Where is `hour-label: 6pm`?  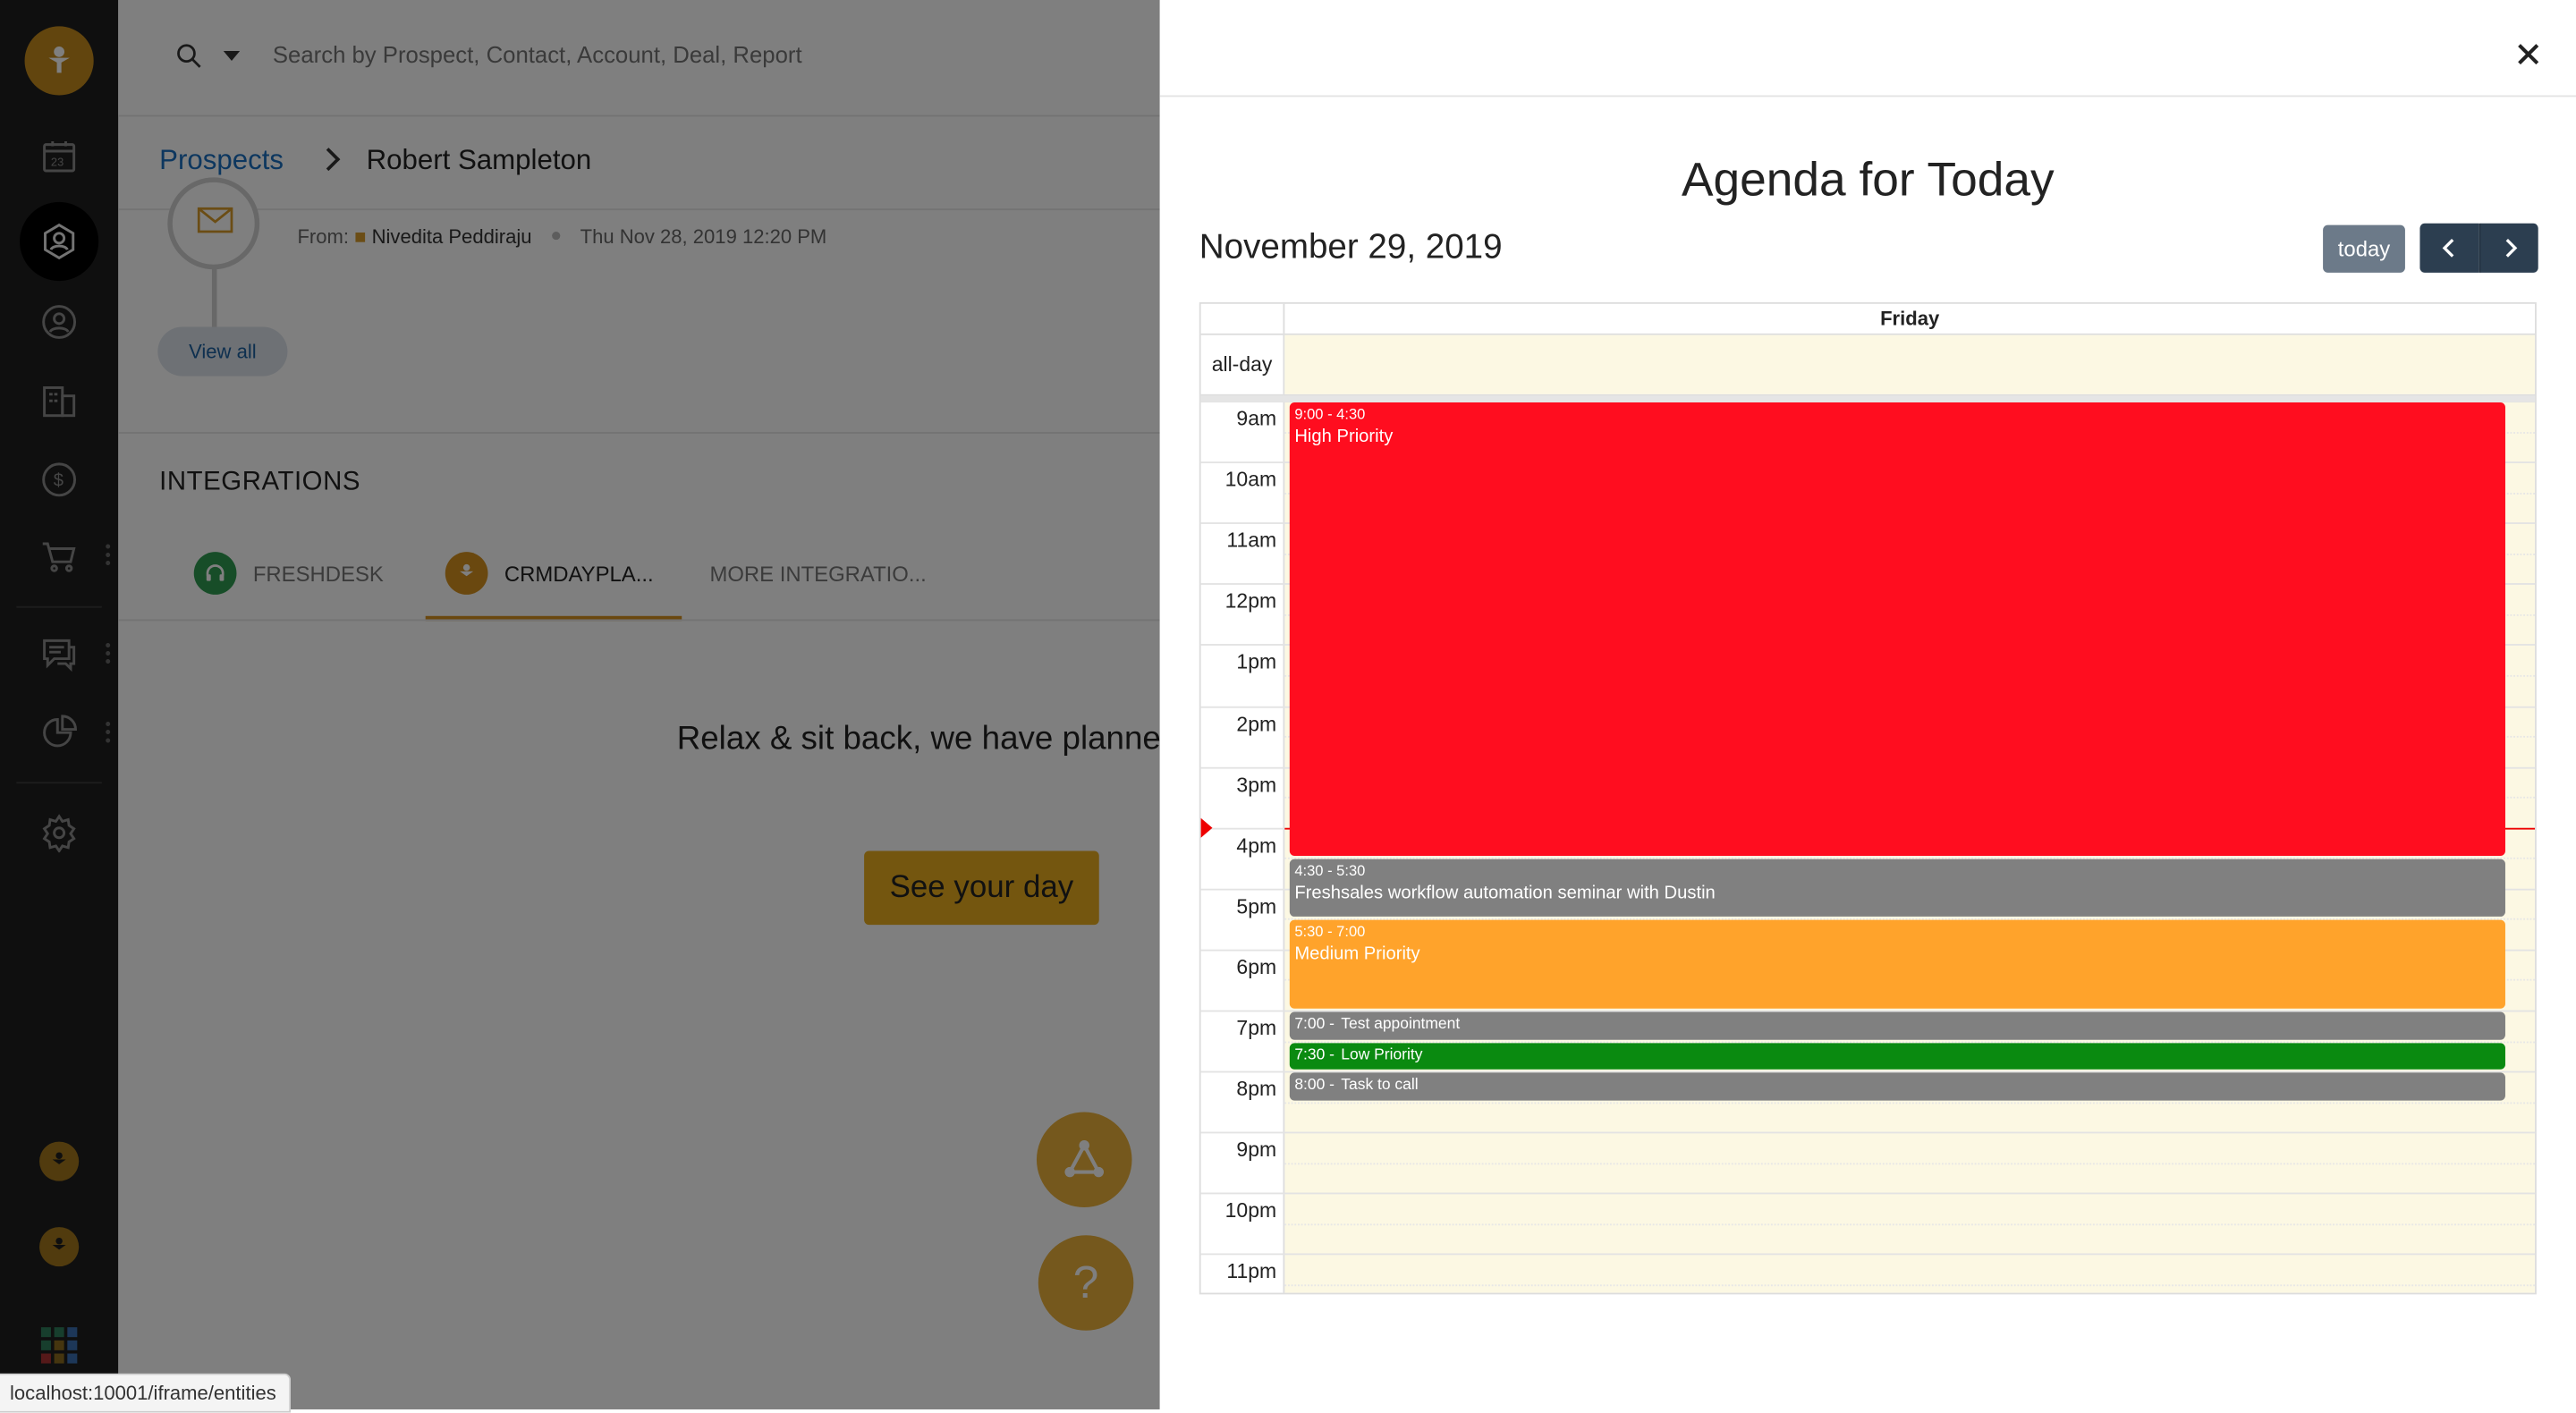 hour-label: 6pm is located at coordinates (1256, 967).